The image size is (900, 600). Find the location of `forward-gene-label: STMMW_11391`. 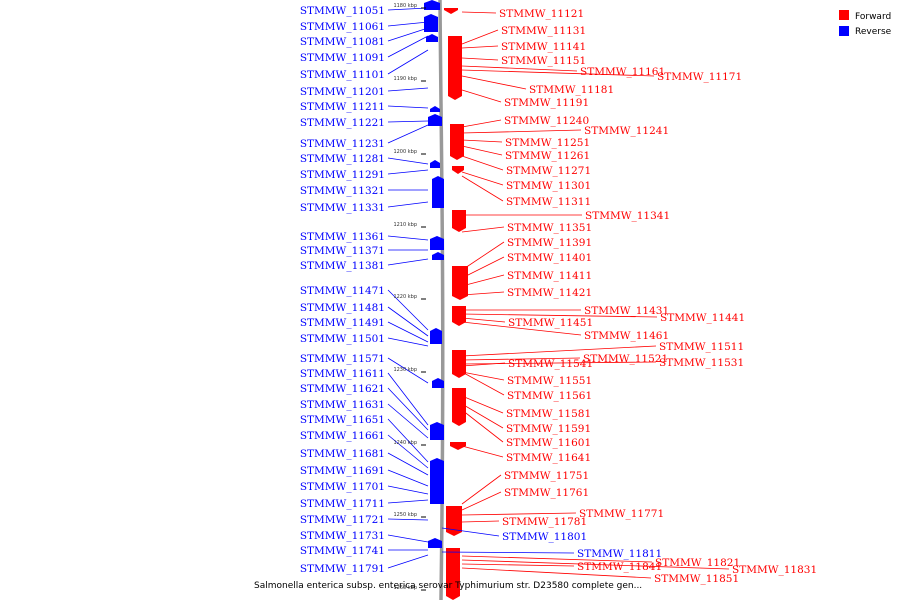

forward-gene-label: STMMW_11391 is located at coordinates (549, 243).